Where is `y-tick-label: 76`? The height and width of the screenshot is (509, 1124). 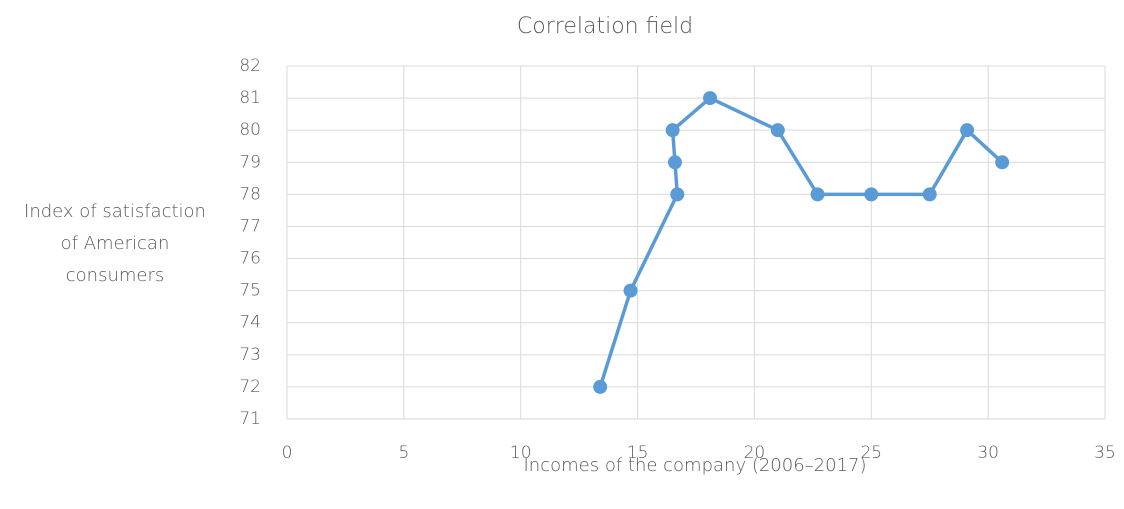
y-tick-label: 76 is located at coordinates (250, 259).